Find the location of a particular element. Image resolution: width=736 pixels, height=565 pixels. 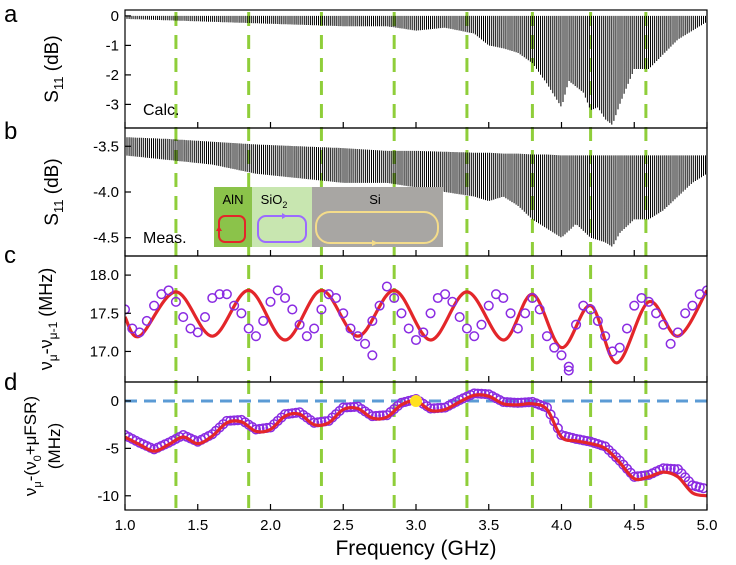

panel-c-ytick-label-2: 17.0 is located at coordinates (104, 351).